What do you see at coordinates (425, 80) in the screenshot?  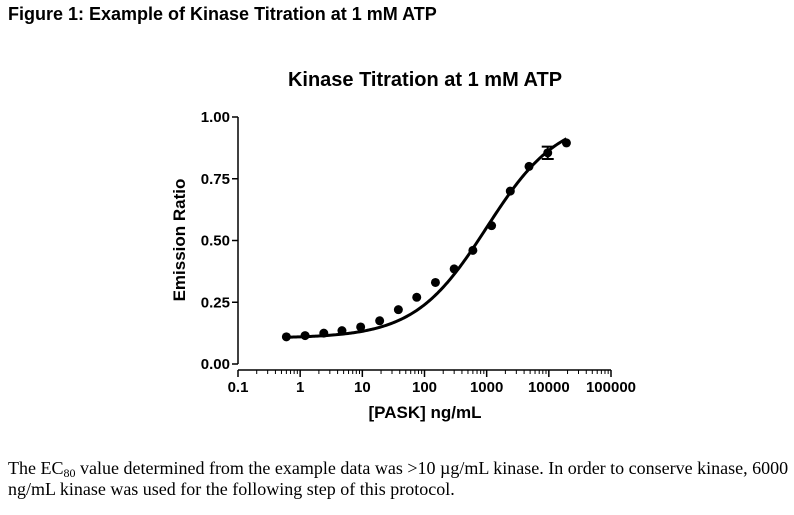 I see `chart-title: Kinase Titration at 1 mM ATP` at bounding box center [425, 80].